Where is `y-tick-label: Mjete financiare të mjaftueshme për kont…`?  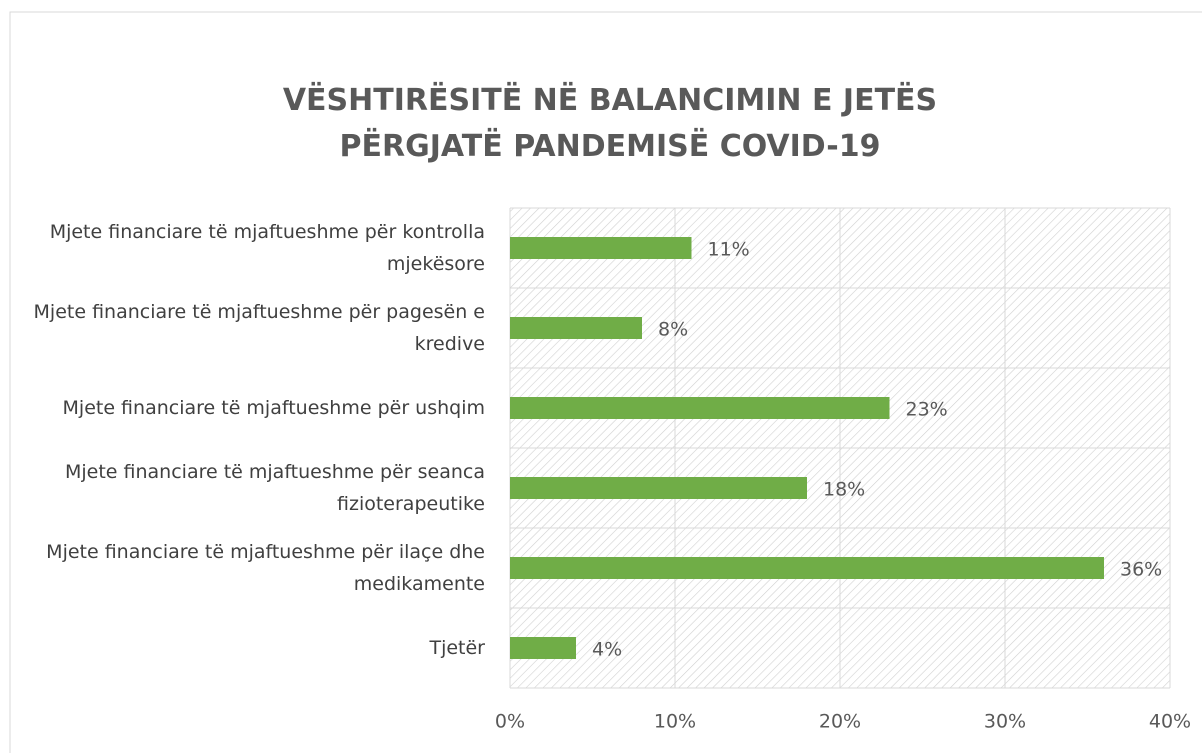
y-tick-label: Mjete financiare të mjaftueshme për kont… is located at coordinates (267, 248).